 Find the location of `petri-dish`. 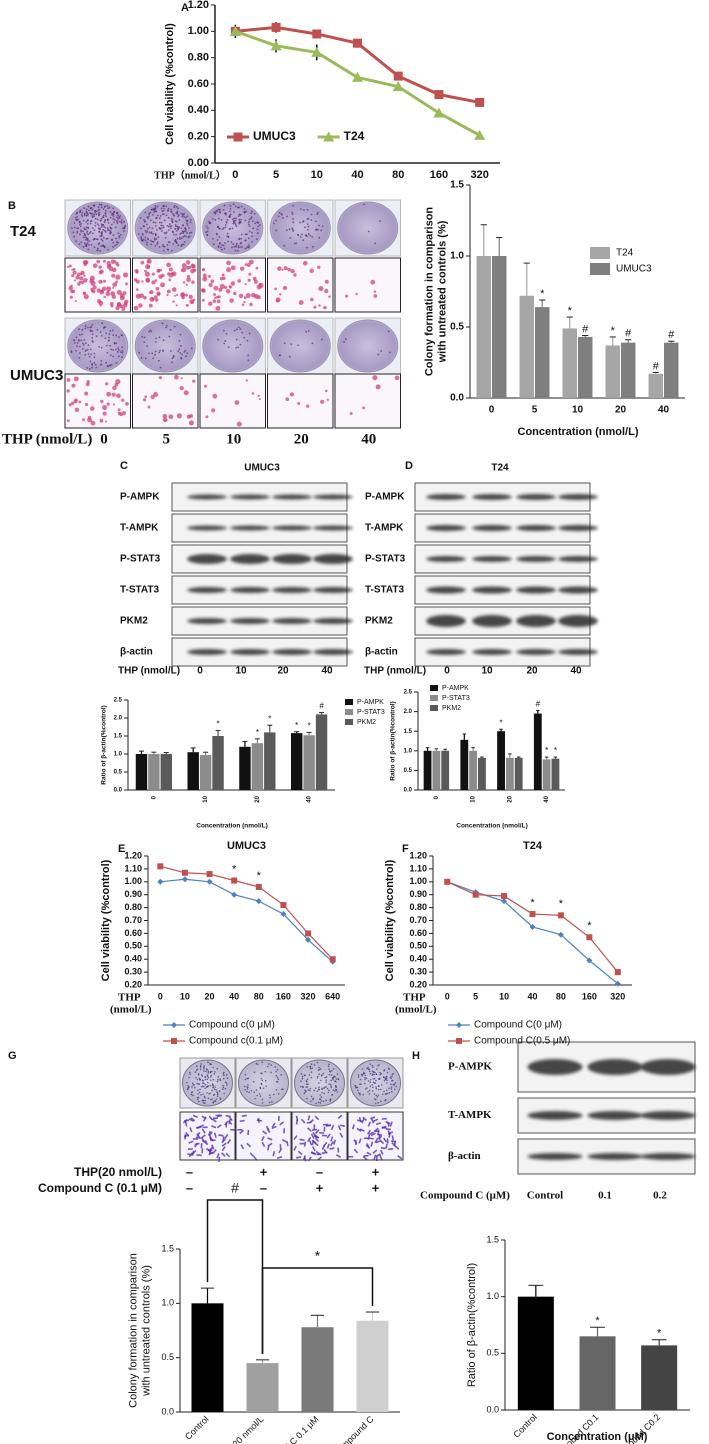

petri-dish is located at coordinates (368, 228).